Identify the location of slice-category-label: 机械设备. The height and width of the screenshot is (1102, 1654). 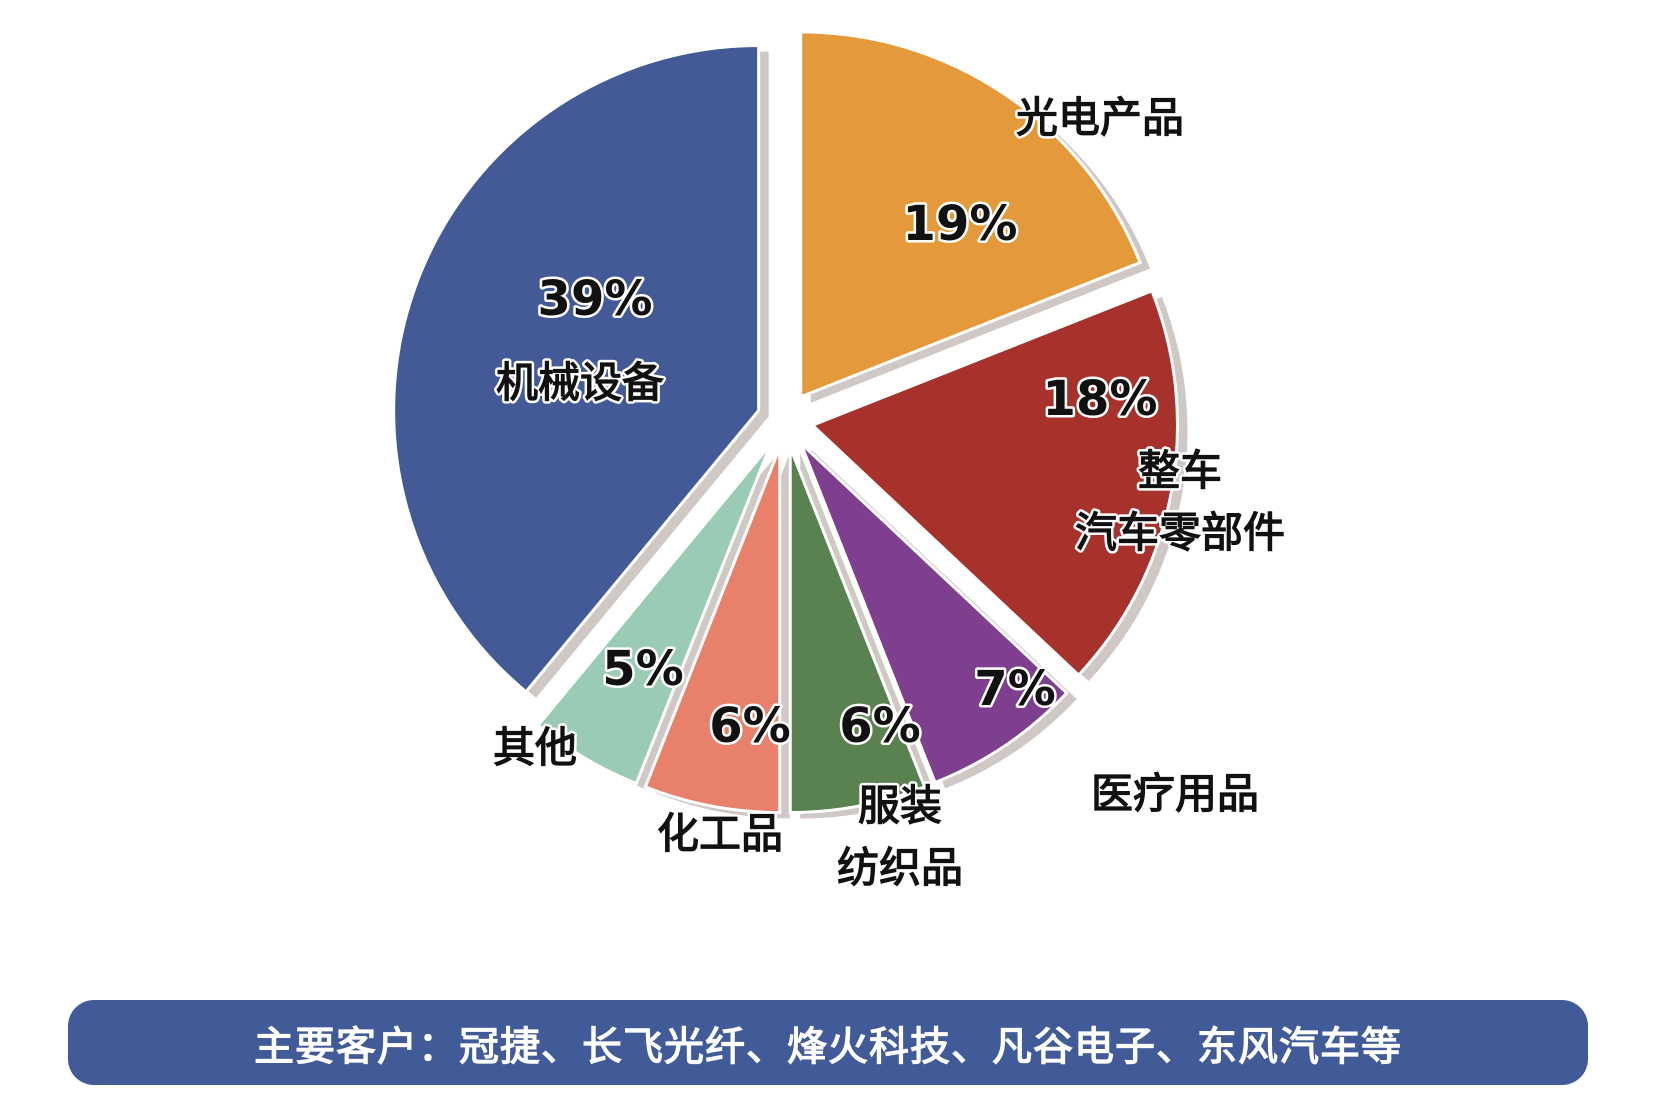
(580, 382).